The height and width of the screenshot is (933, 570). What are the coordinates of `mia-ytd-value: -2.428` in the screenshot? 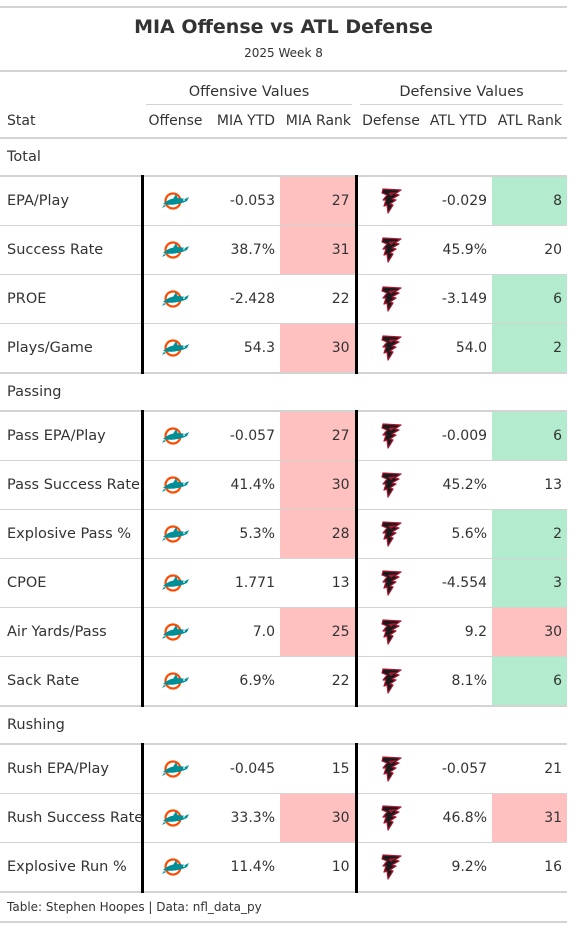 It's located at (244, 299).